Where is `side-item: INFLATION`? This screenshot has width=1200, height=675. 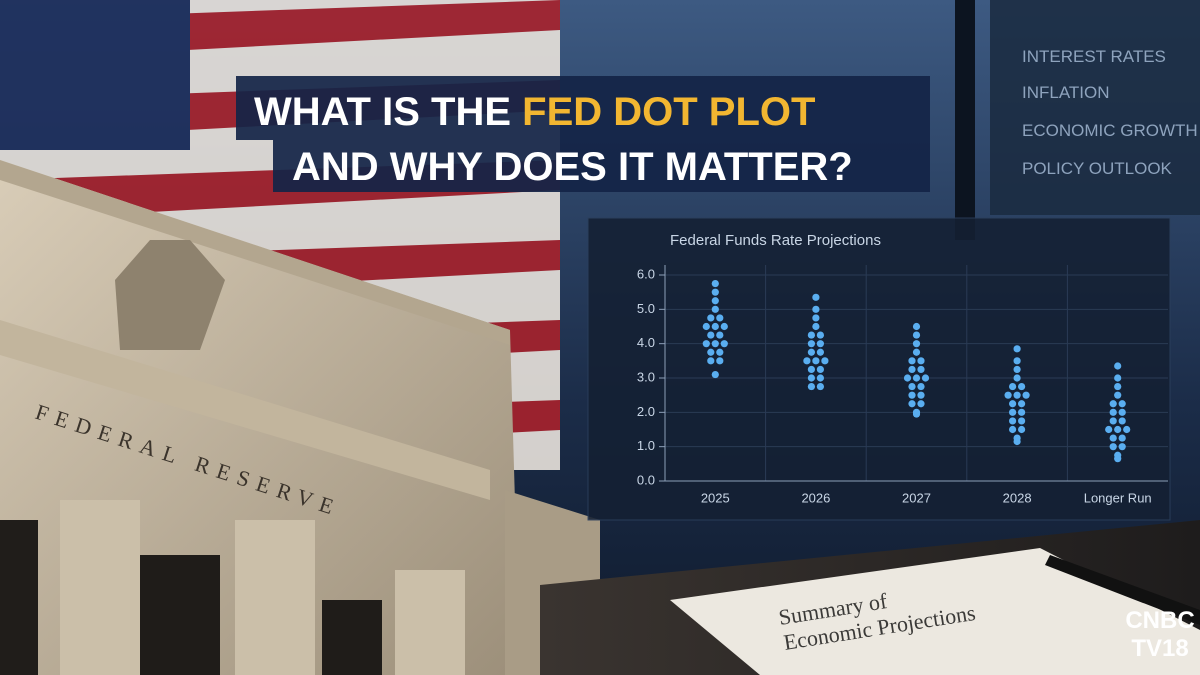 side-item: INFLATION is located at coordinates (1066, 92).